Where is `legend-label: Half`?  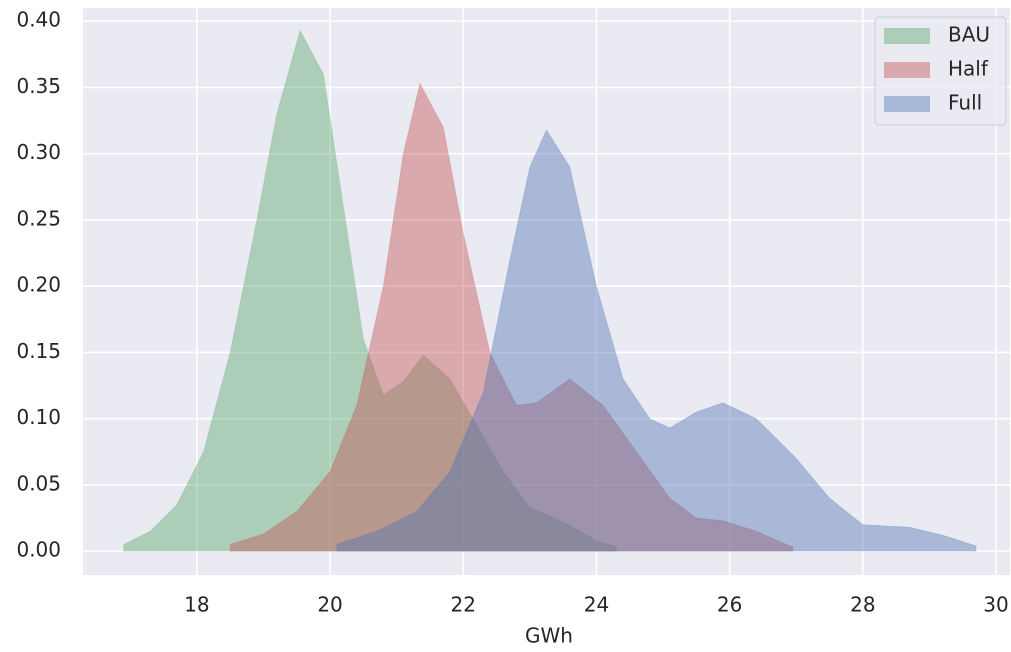 legend-label: Half is located at coordinates (968, 69).